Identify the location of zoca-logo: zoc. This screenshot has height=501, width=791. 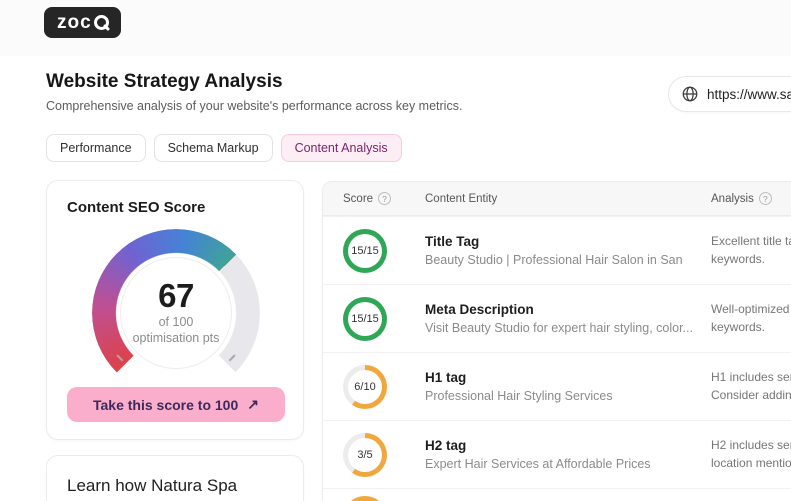
(82, 22).